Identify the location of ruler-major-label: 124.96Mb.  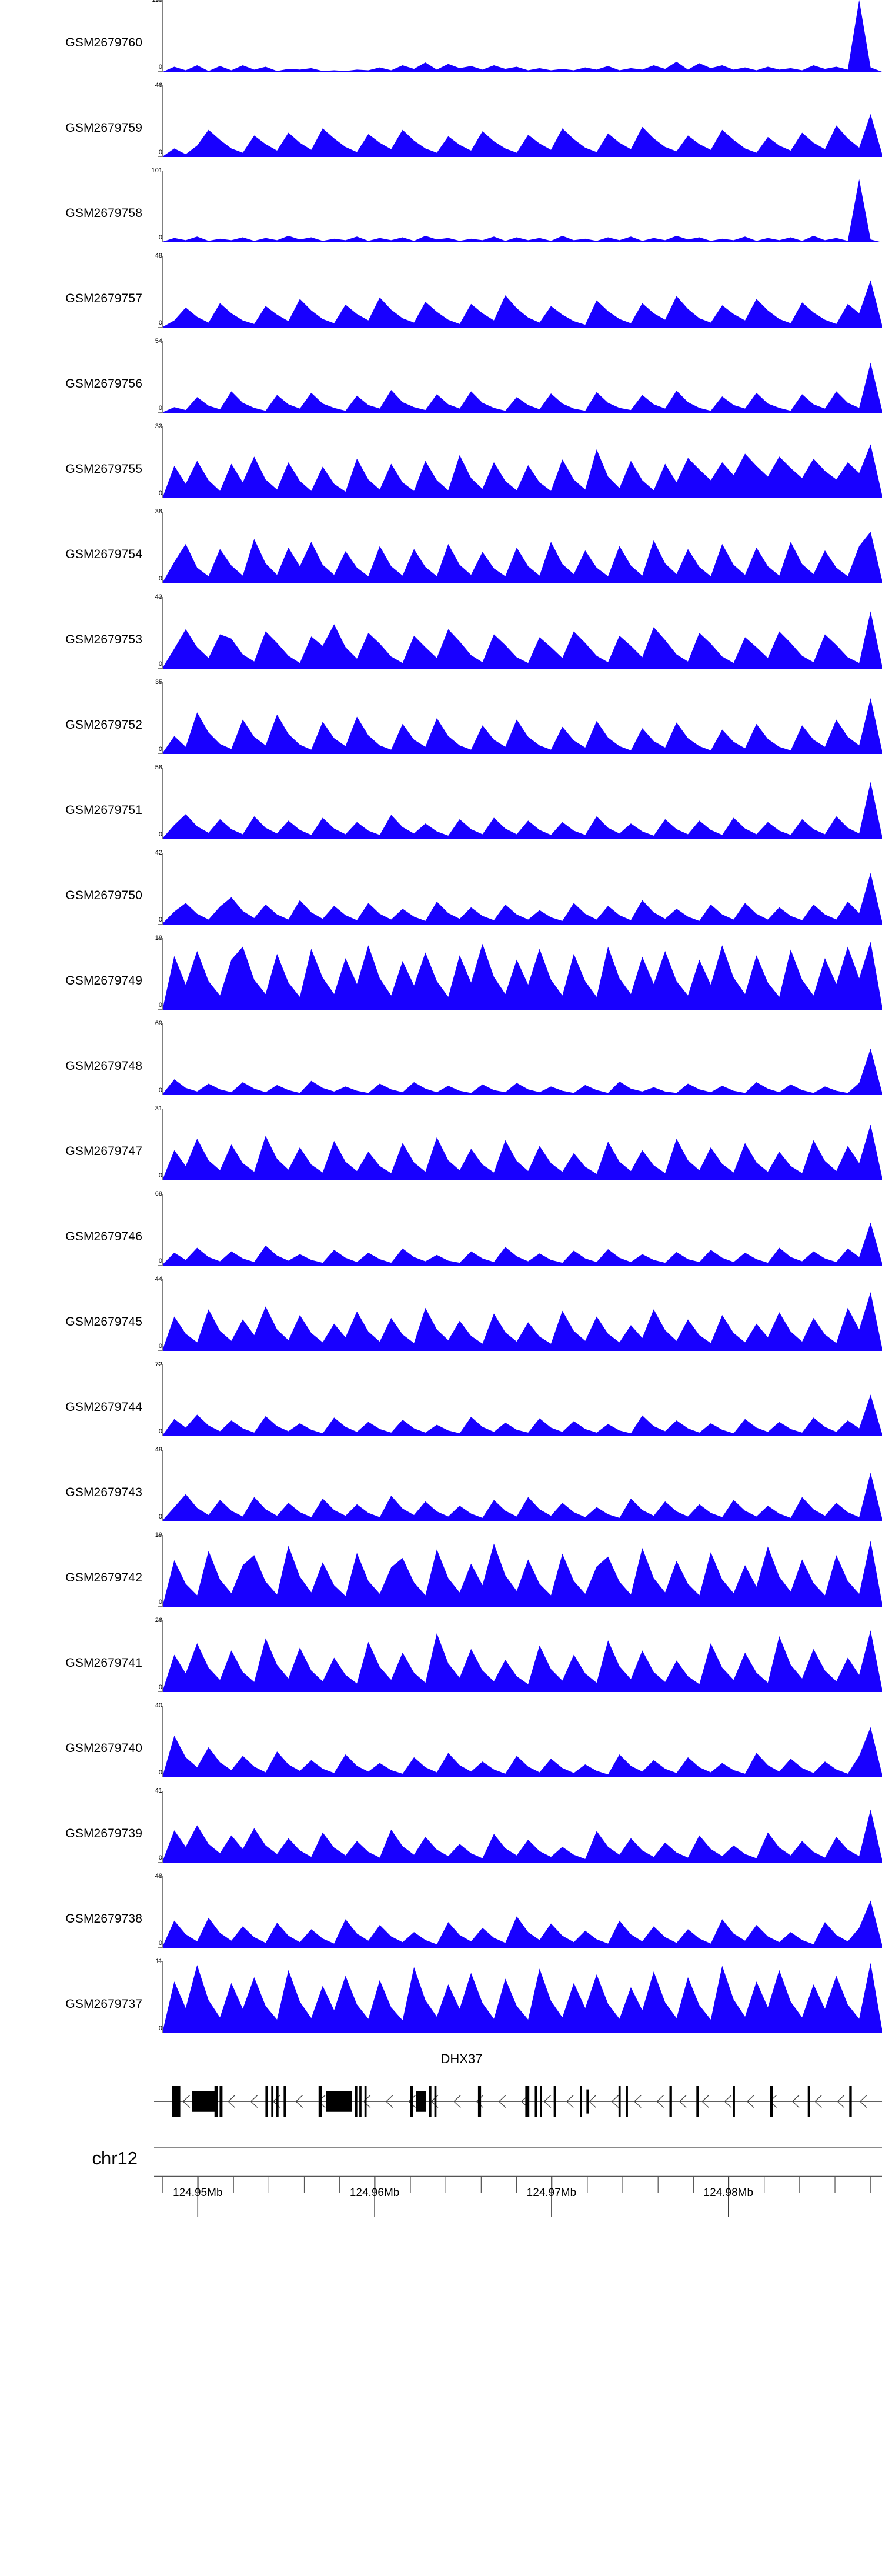
(374, 2193).